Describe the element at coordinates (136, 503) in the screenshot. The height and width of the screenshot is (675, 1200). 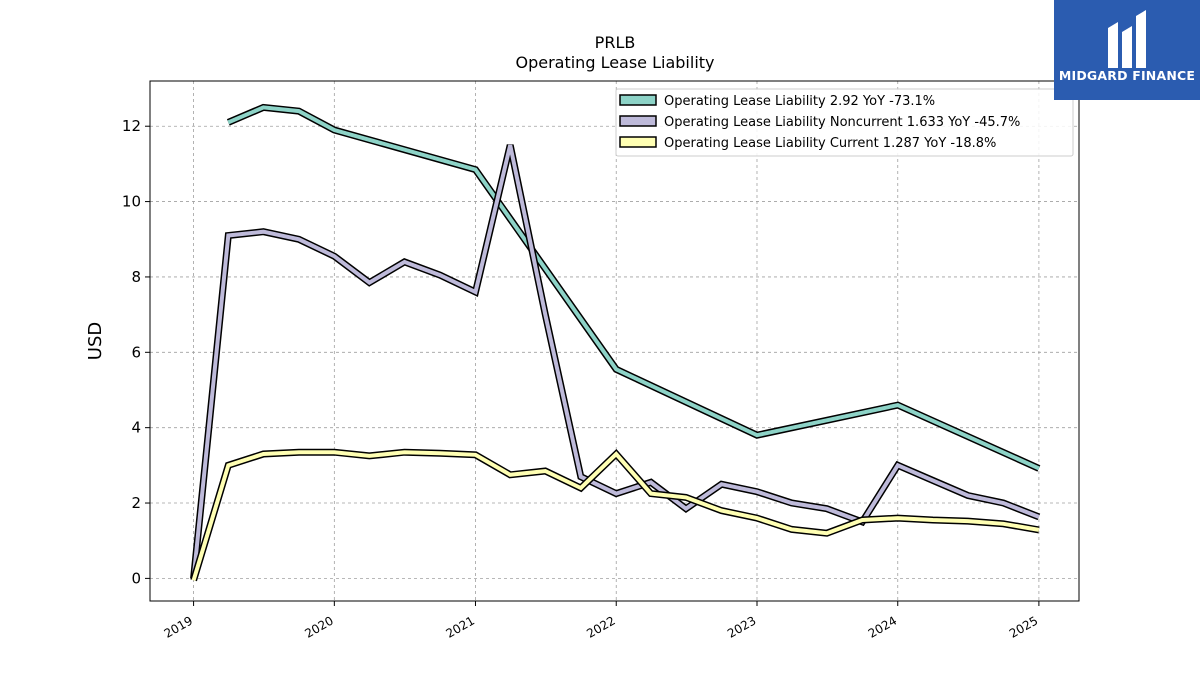
I see `y-tick-label: 2` at that location.